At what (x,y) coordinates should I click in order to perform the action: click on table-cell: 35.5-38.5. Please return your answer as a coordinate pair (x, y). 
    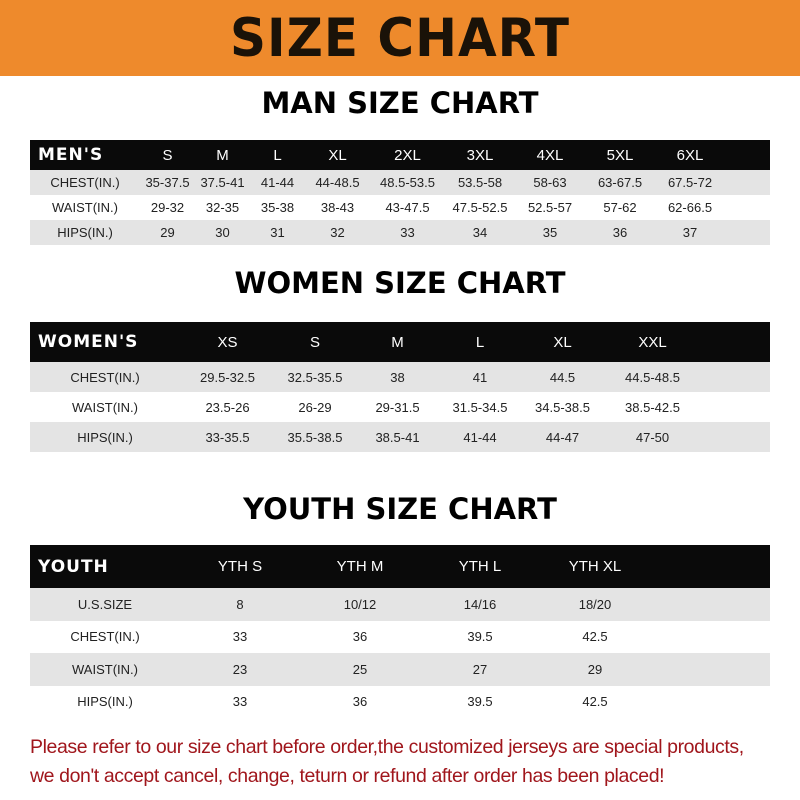
    Looking at the image, I should click on (315, 437).